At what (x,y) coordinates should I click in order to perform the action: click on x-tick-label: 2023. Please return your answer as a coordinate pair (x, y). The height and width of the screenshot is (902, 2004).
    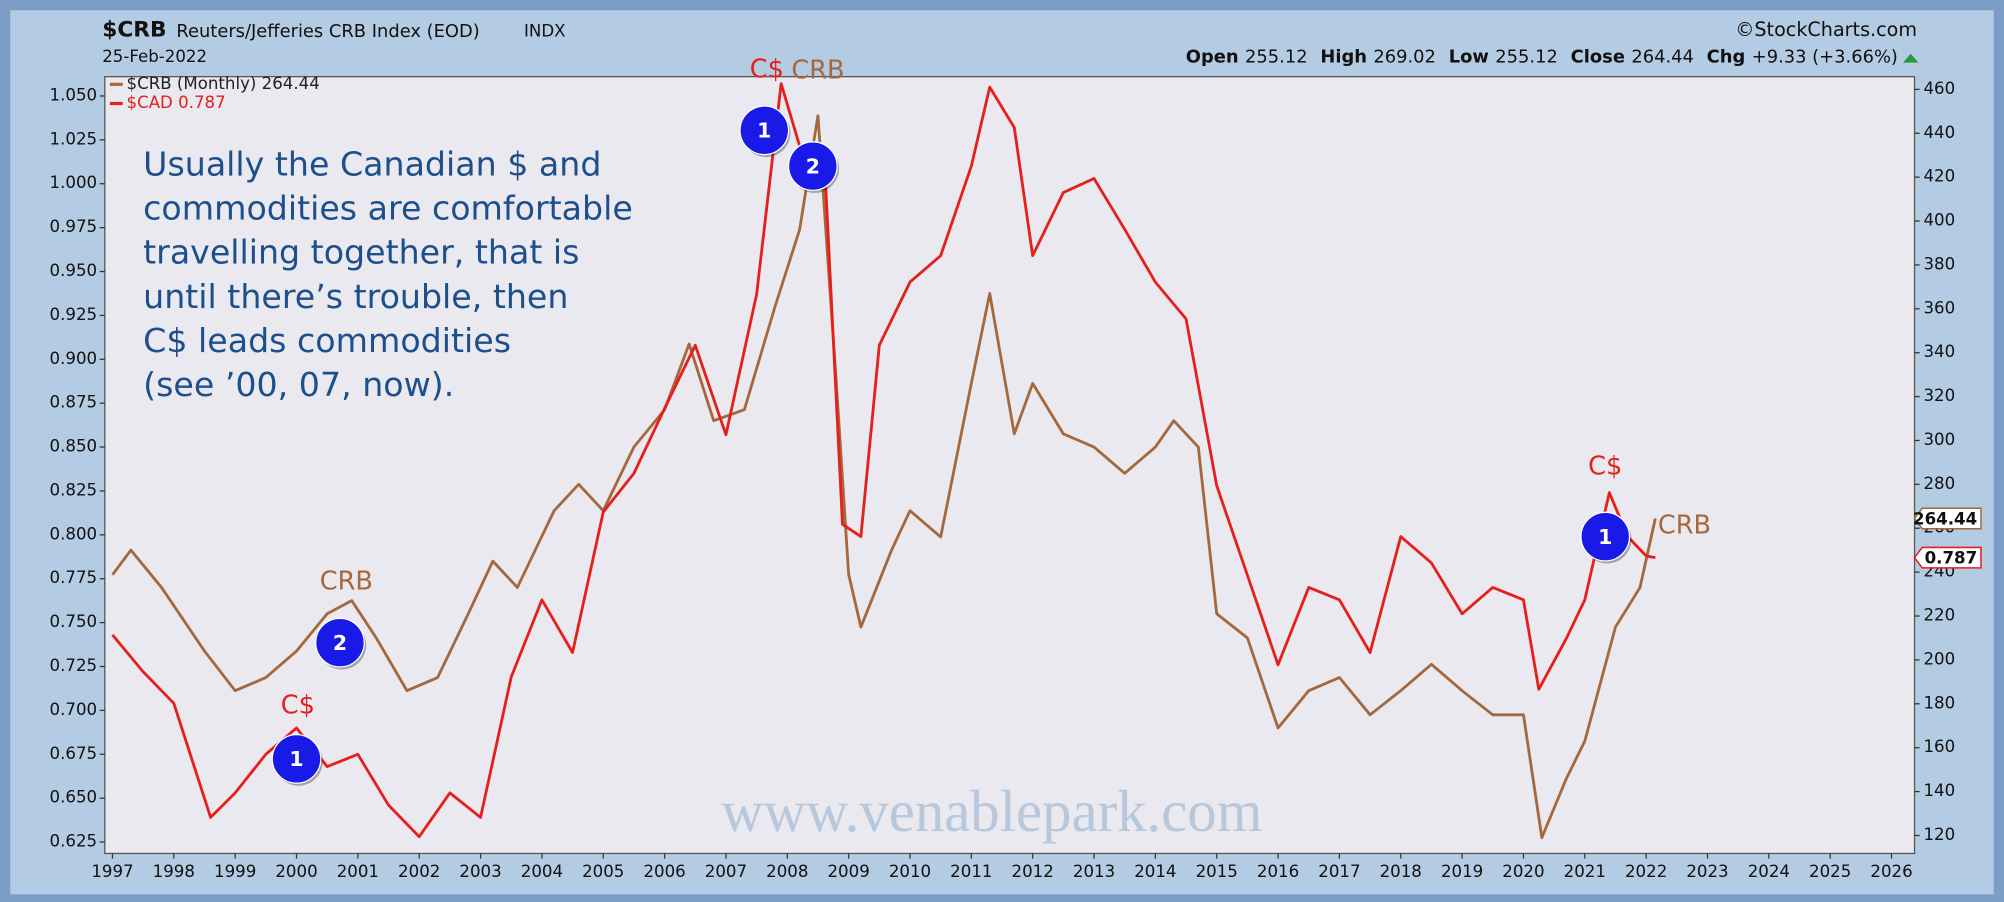
    Looking at the image, I should click on (1707, 871).